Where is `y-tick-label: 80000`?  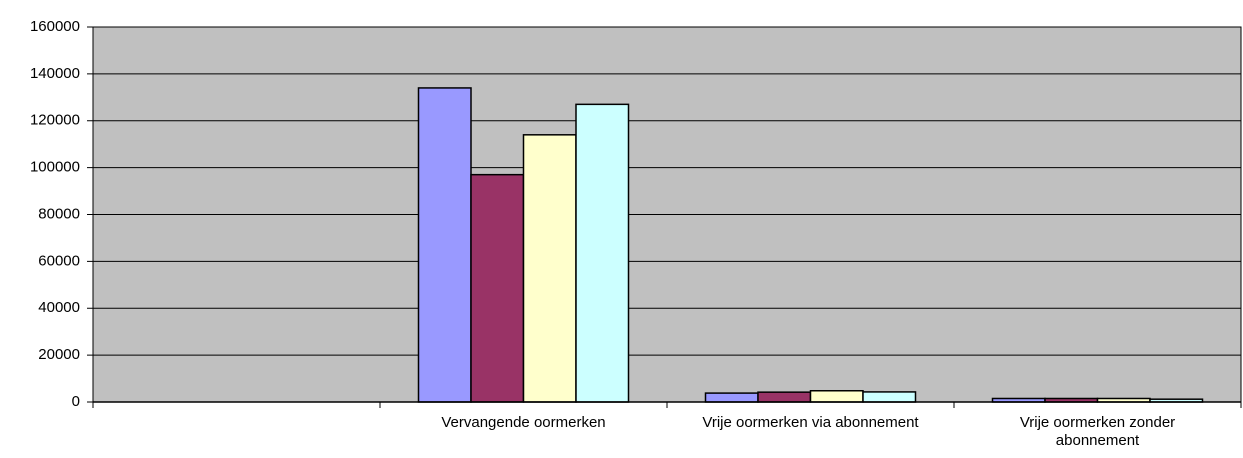
y-tick-label: 80000 is located at coordinates (59, 213).